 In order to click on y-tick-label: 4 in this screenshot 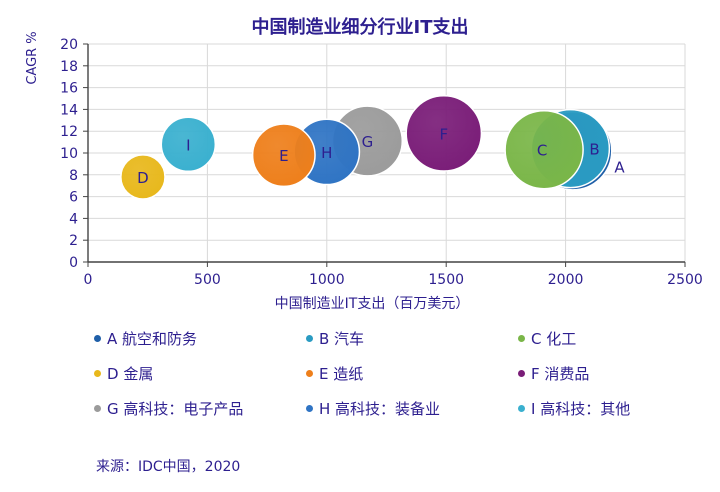, I will do `click(73, 219)`.